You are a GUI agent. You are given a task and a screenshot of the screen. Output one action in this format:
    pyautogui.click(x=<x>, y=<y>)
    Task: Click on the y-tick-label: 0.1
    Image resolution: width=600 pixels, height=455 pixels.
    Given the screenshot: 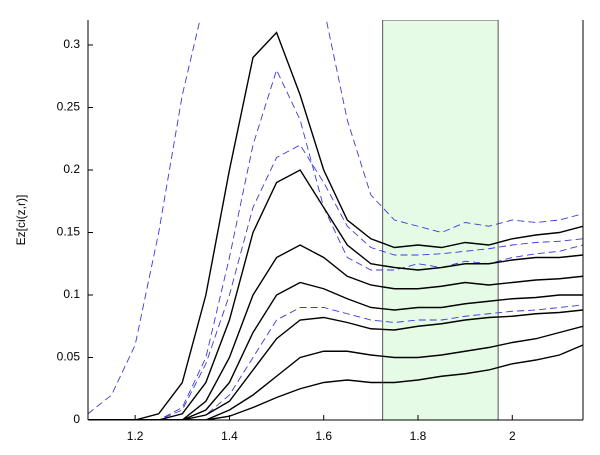 What is the action you would take?
    pyautogui.click(x=71, y=294)
    